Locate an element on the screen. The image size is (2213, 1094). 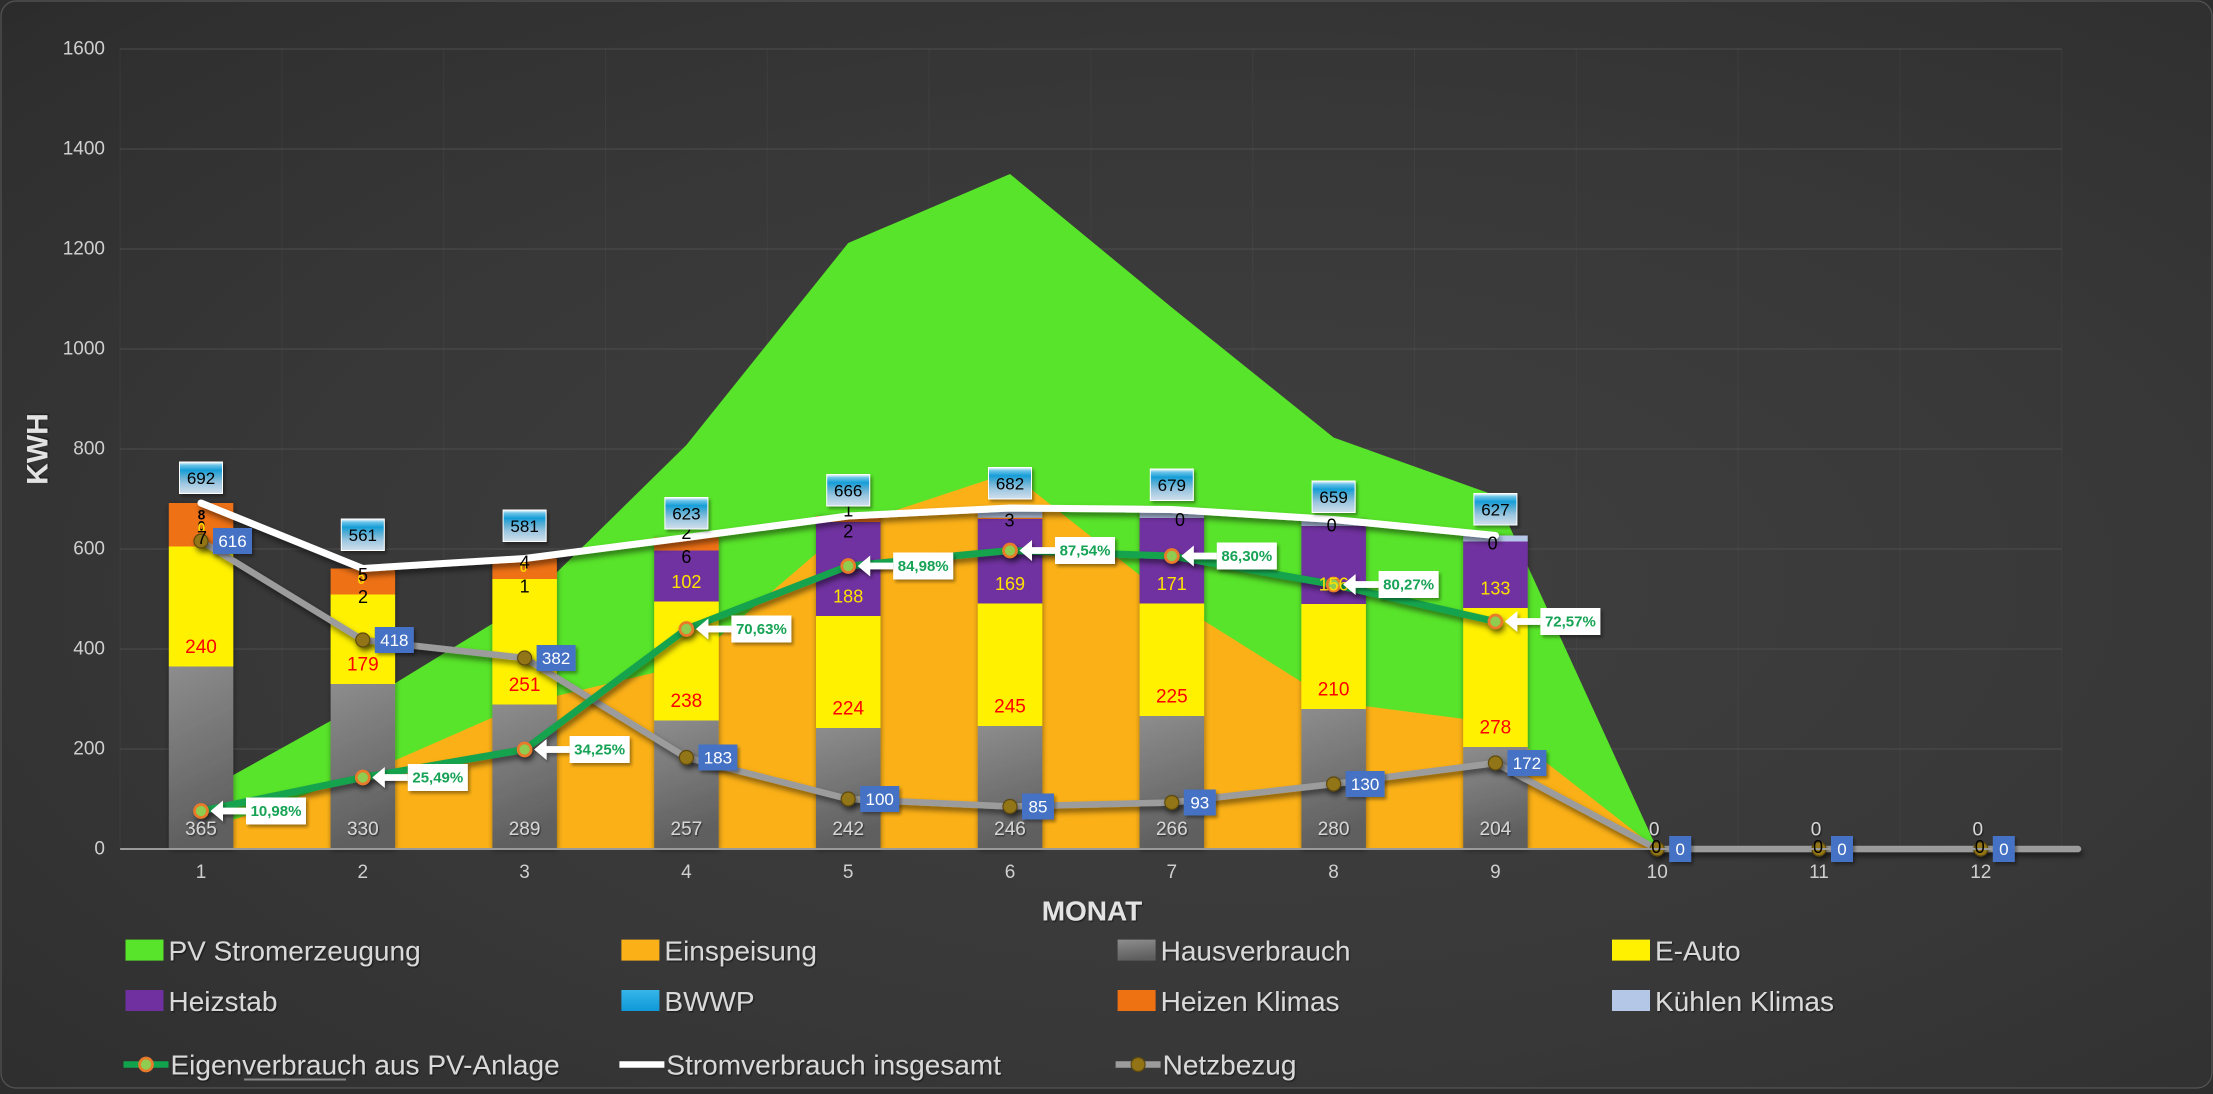
svg-text: 84,98% is located at coordinates (923, 566).